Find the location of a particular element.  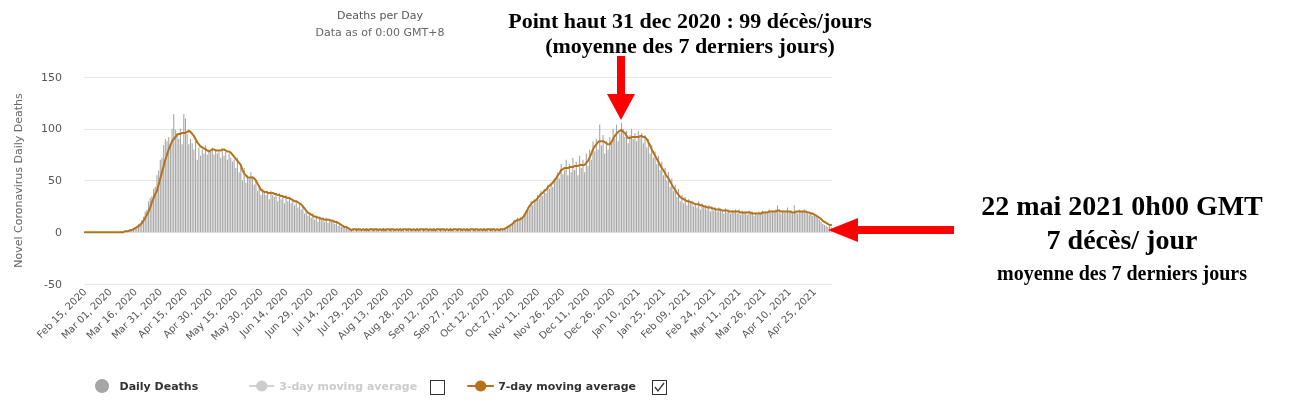

y-axis-title: Novel Coronavirus Daily Deaths is located at coordinates (18, 180).